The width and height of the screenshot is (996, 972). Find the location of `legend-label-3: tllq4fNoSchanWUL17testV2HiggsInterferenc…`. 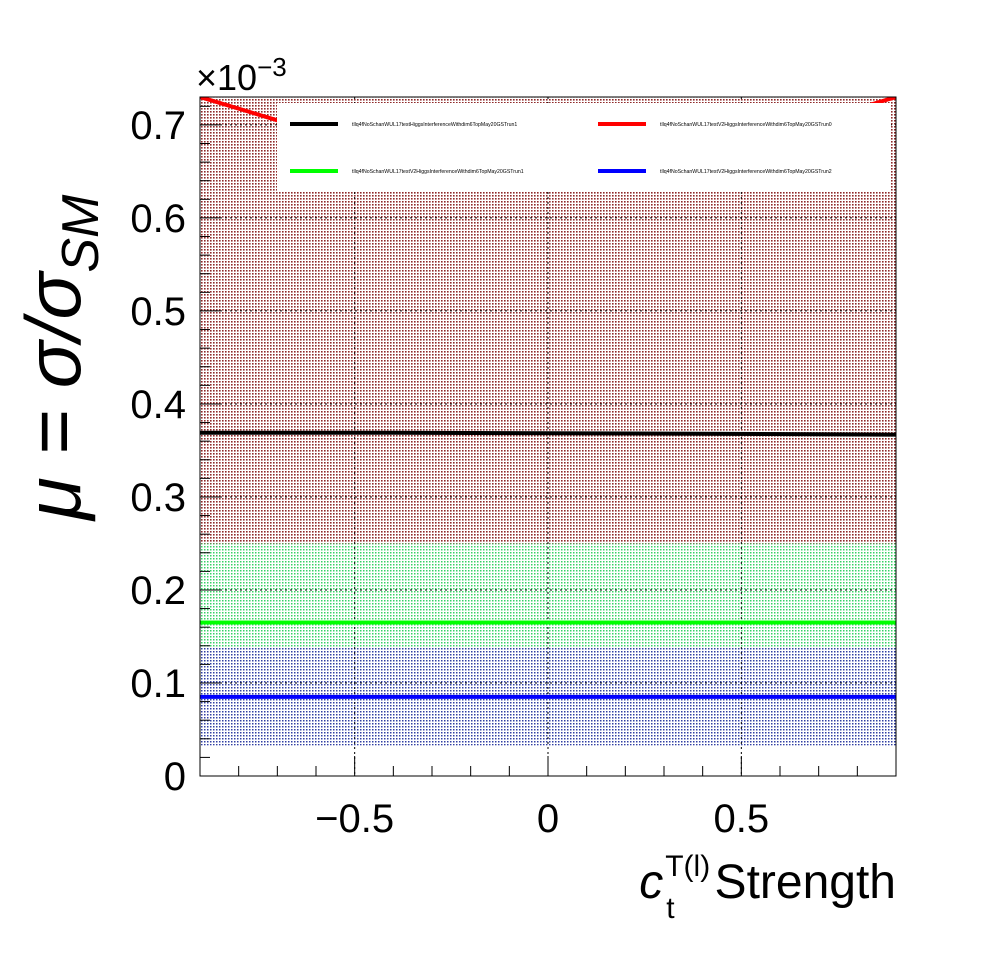

legend-label-3: tllq4fNoSchanWUL17testV2HiggsInterferenc… is located at coordinates (438, 172).